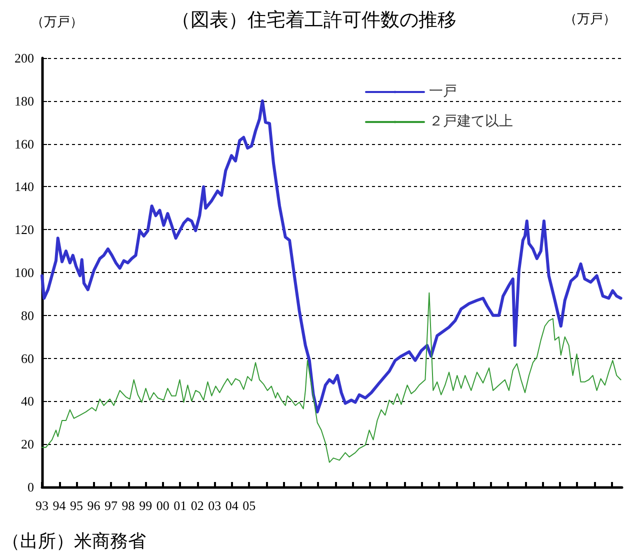  Describe the element at coordinates (74, 541) in the screenshot. I see `text: （出所）米商務省` at that location.